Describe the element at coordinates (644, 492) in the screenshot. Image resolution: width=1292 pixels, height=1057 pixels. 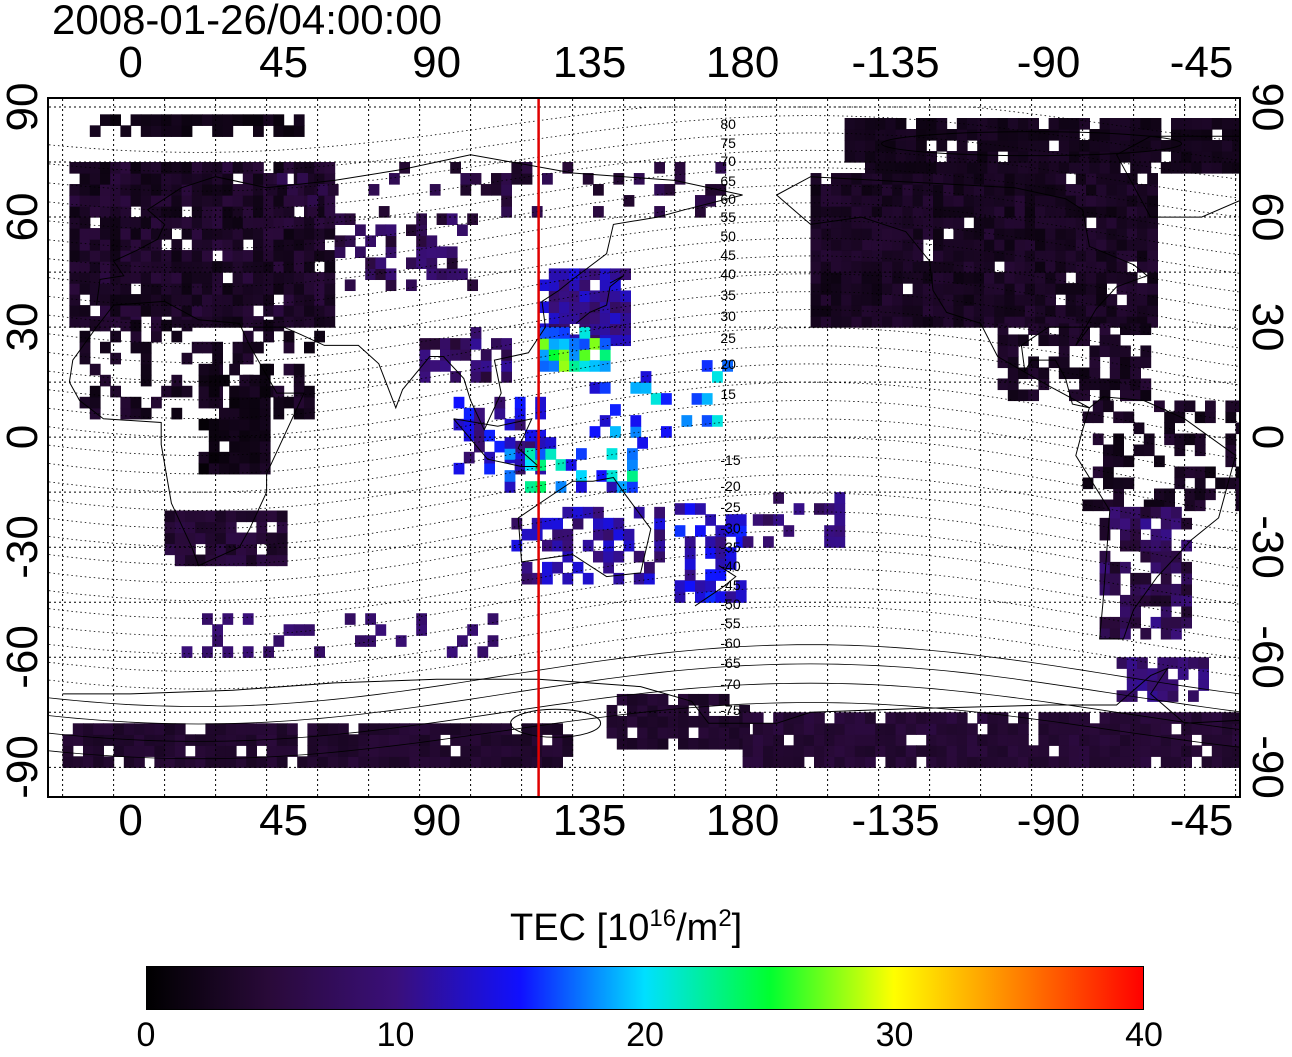
I see `magnetic-latitude-contour` at that location.